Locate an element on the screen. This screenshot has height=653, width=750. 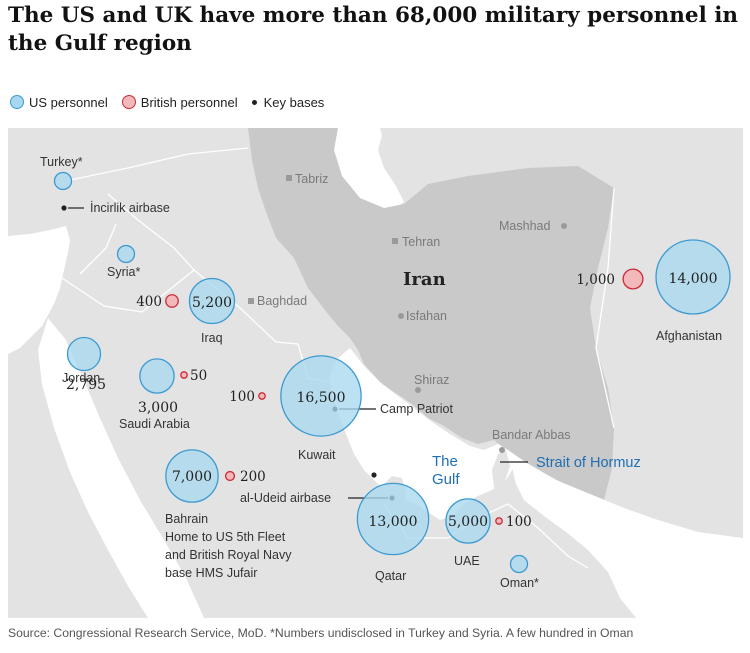
label-saudi-arabia: Saudi Arabia is located at coordinates (154, 424).